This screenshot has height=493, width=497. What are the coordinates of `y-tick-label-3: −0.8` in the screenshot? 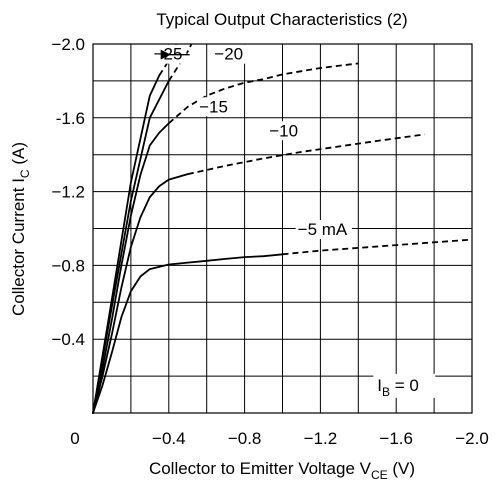 It's located at (68, 265).